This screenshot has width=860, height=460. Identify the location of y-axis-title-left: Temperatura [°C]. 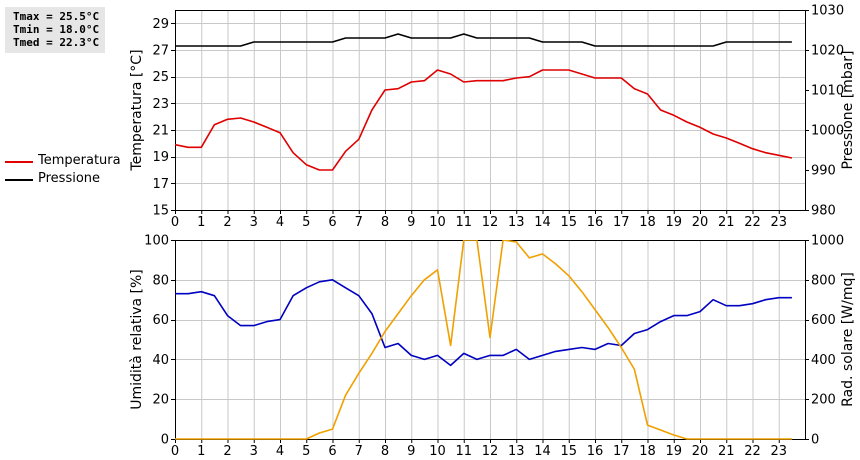
(137, 110).